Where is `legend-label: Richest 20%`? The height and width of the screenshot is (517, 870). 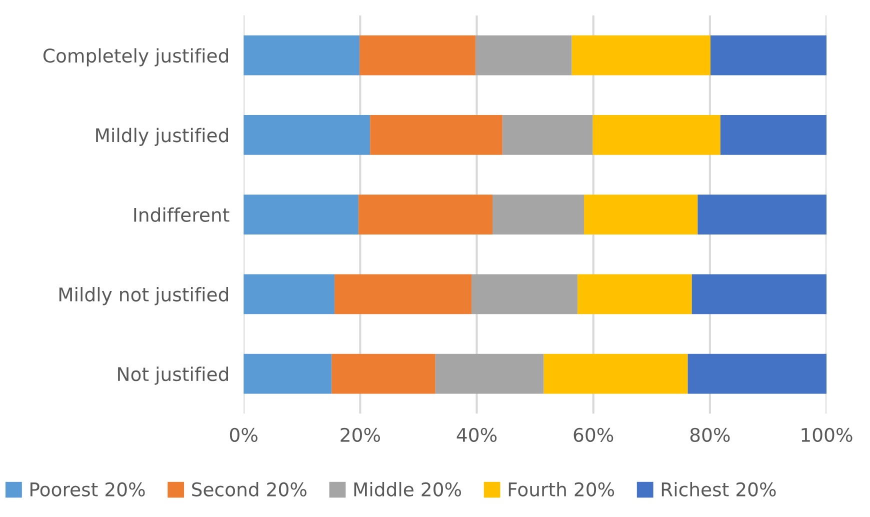
legend-label: Richest 20% is located at coordinates (719, 489).